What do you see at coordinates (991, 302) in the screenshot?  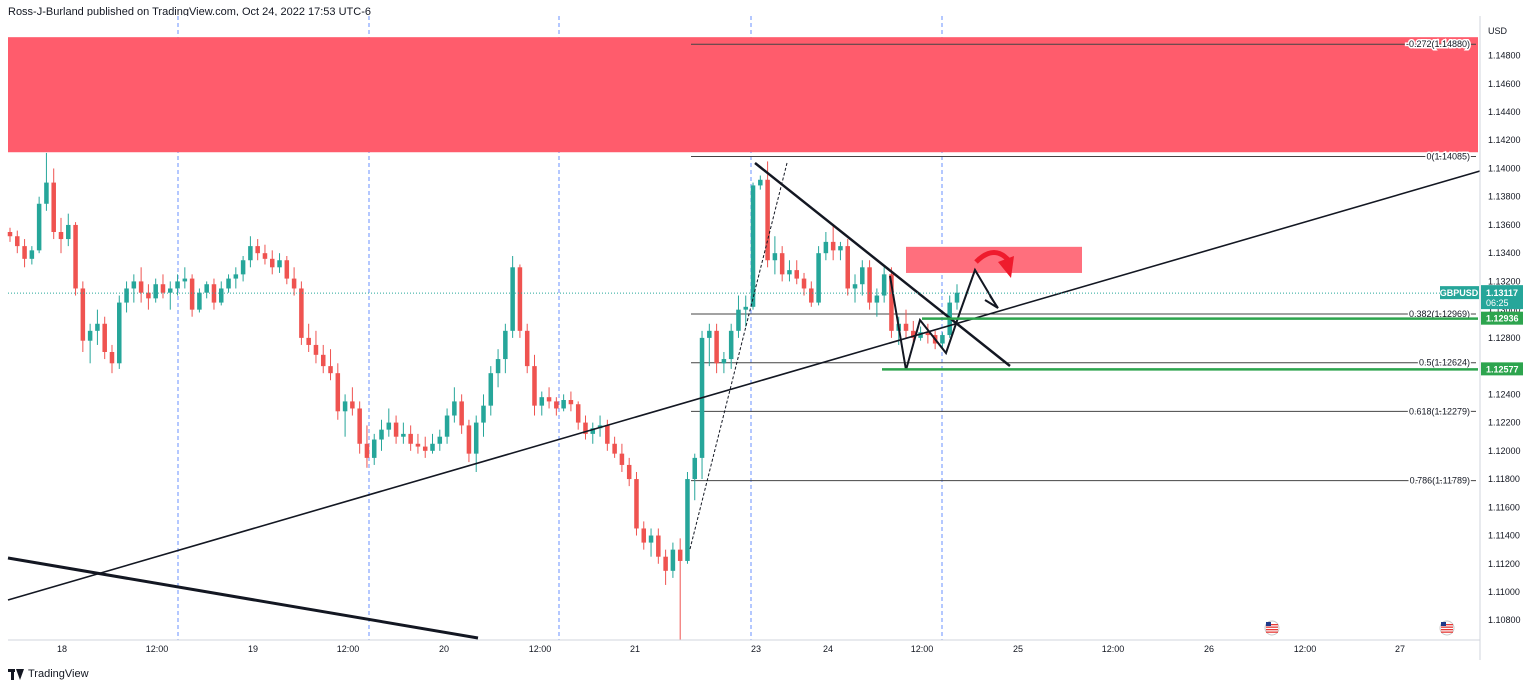 I see `projection-arrowhead` at bounding box center [991, 302].